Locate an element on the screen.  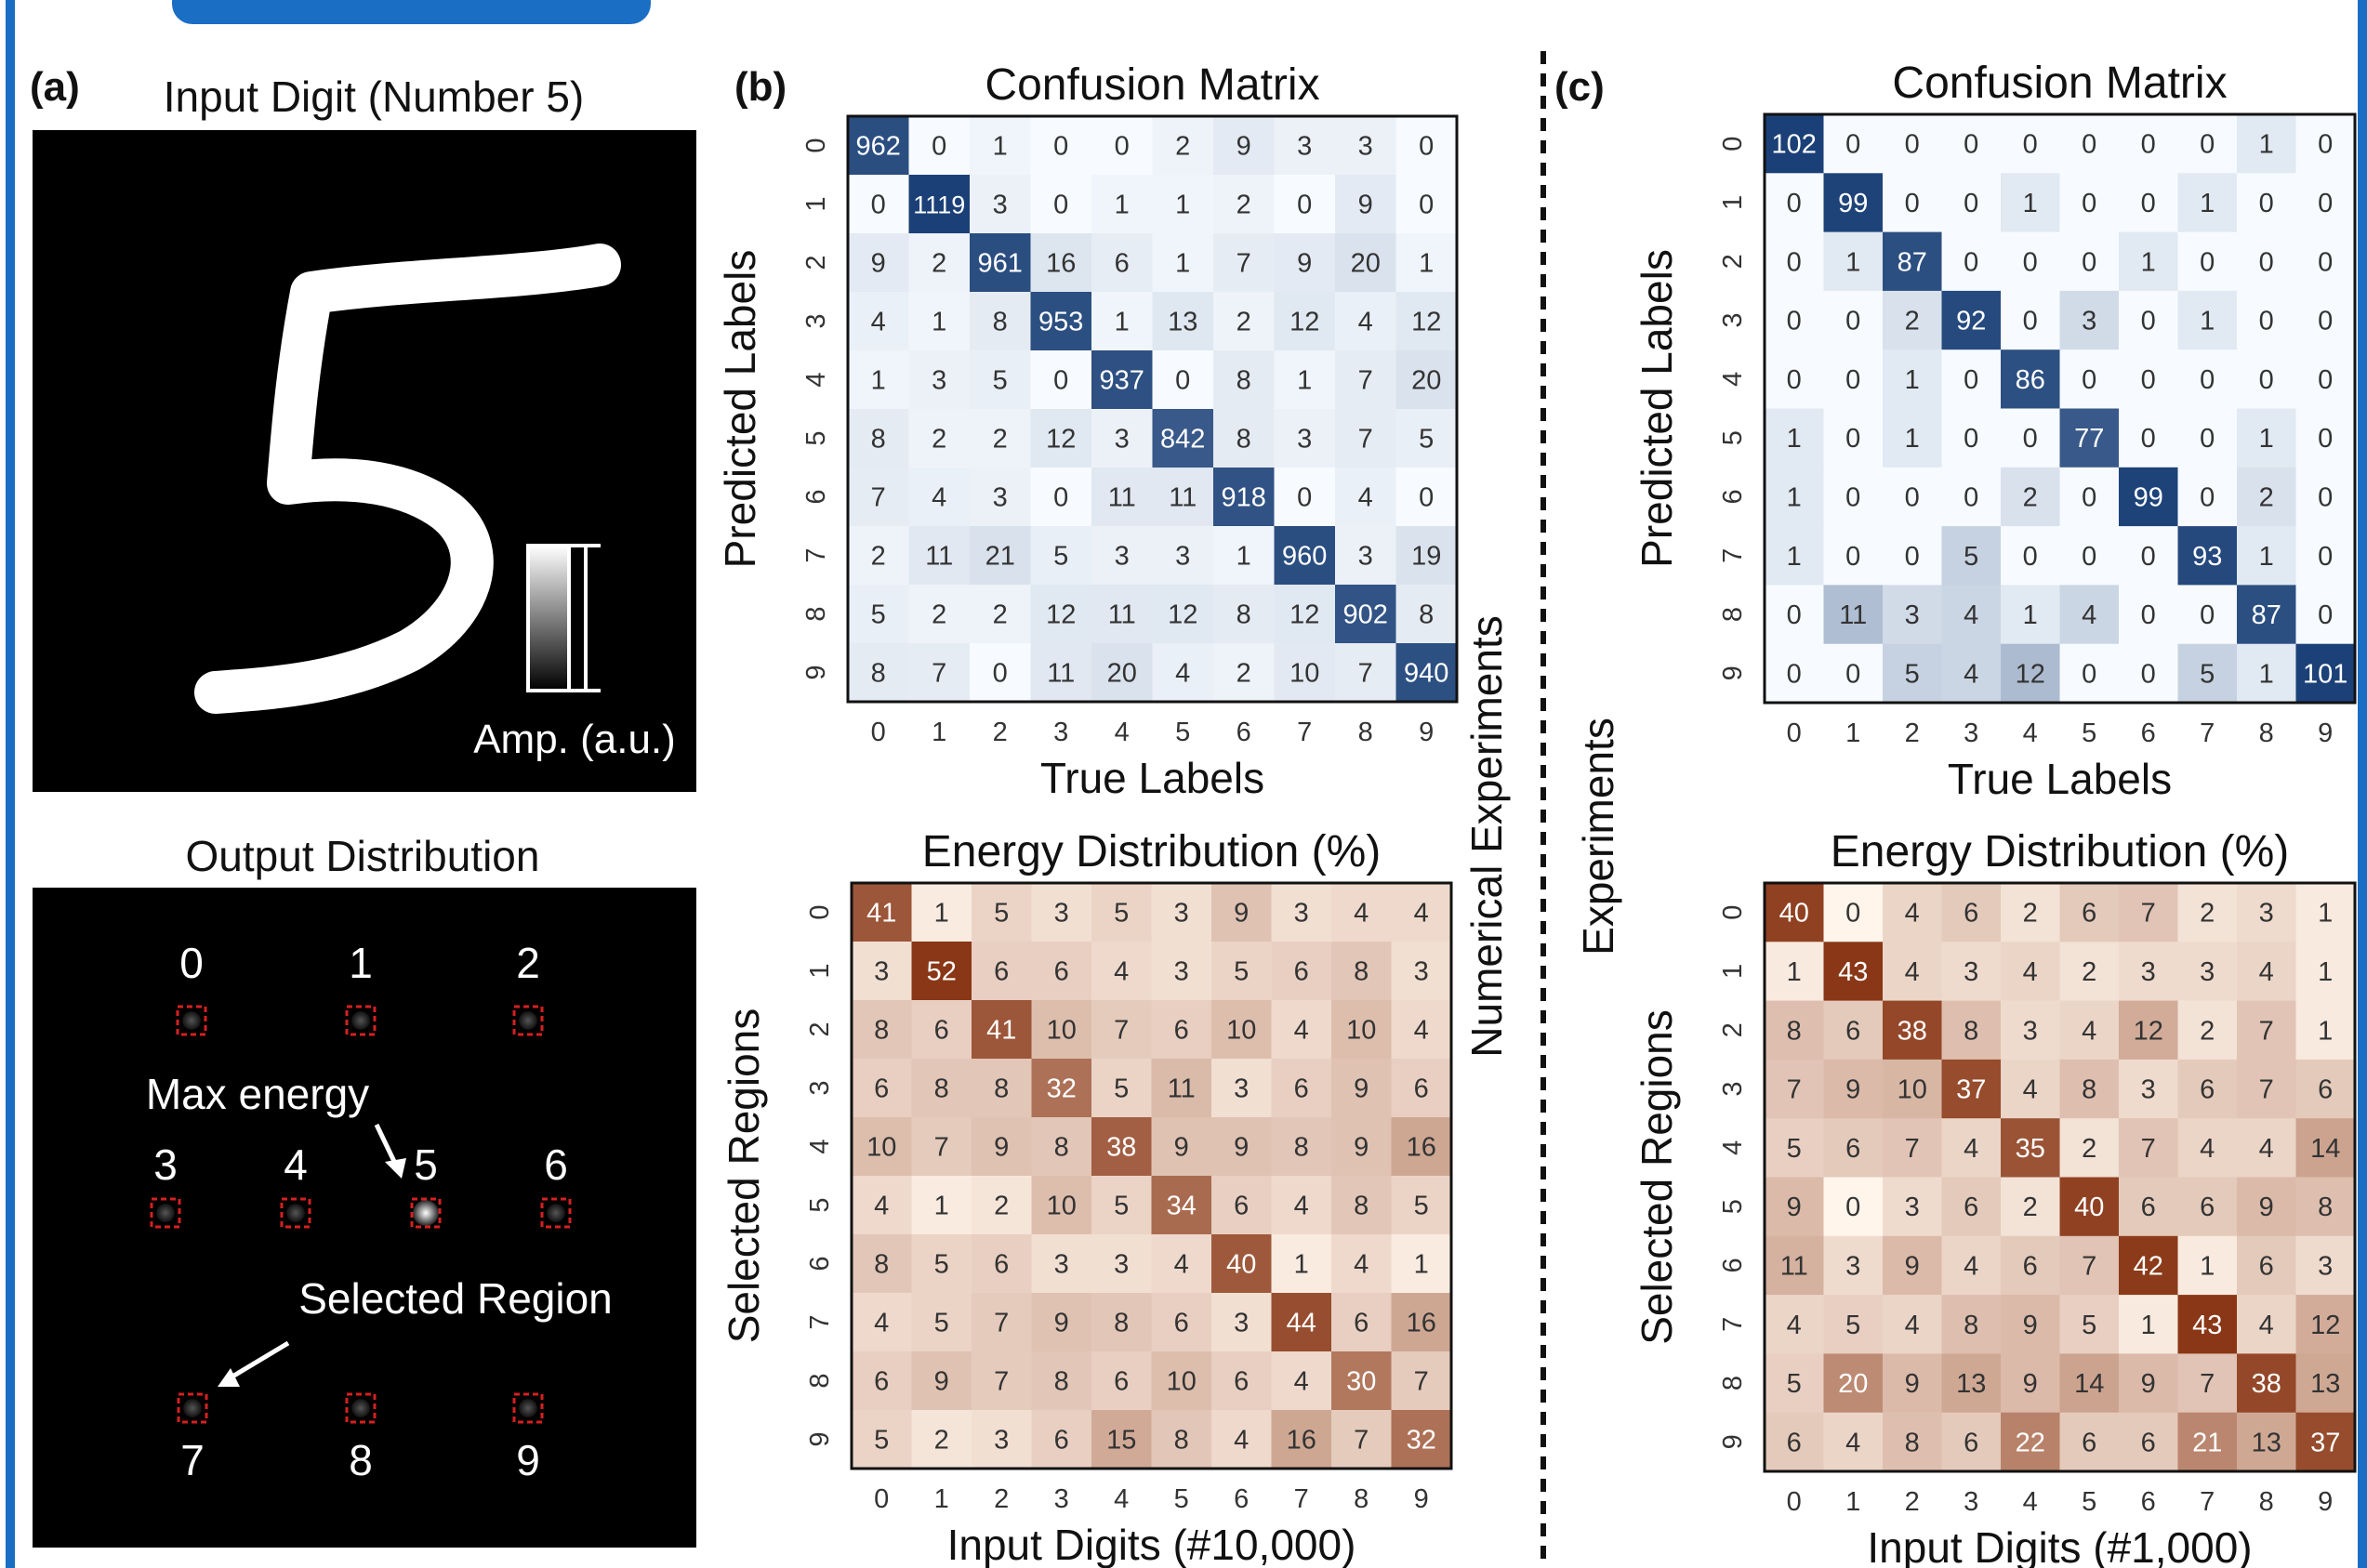
heatmap-cell-value: 19 is located at coordinates (1426, 557).